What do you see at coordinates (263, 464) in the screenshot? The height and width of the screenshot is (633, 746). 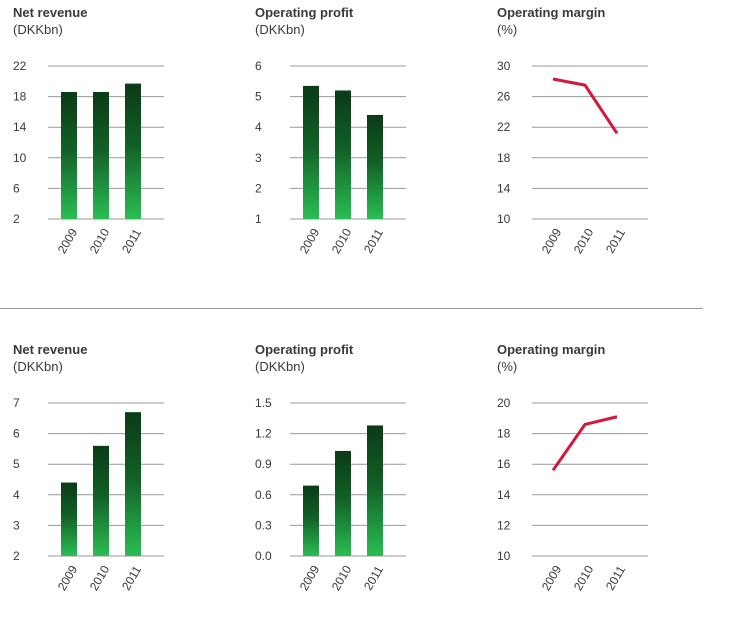 I see `y-tick-label: 0.9` at bounding box center [263, 464].